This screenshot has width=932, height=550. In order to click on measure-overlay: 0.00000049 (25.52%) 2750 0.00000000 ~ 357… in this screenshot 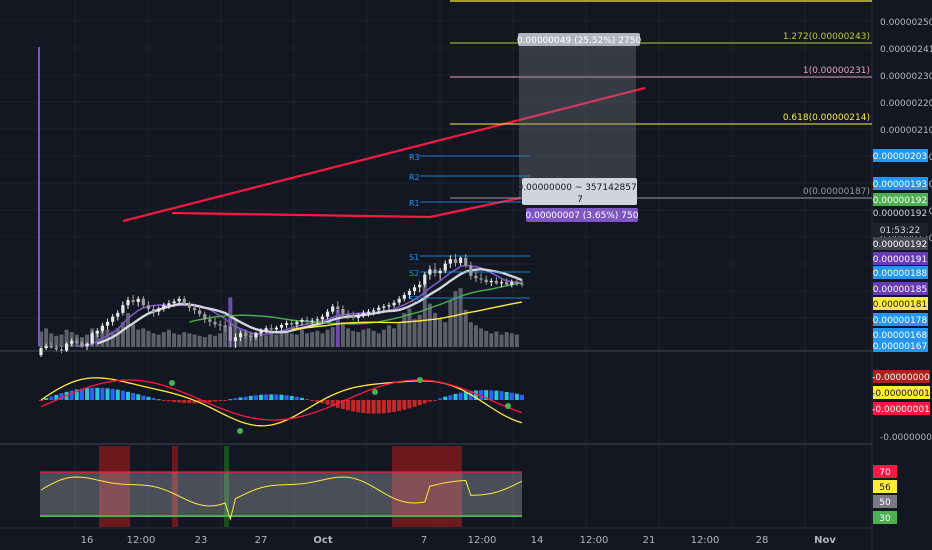, I will do `click(580, 127)`.